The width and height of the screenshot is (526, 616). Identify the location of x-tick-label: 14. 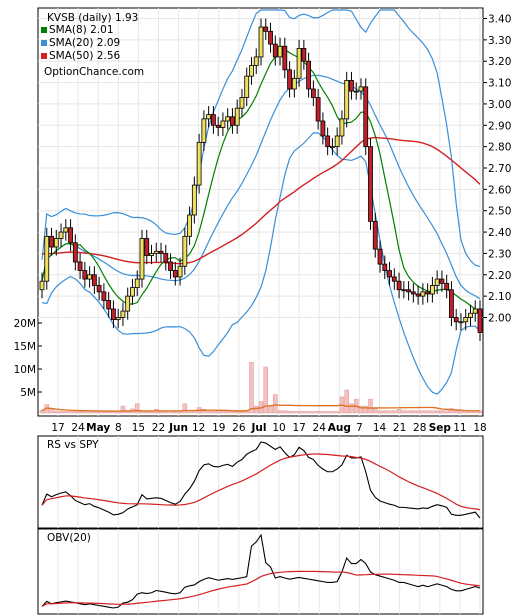
(380, 428).